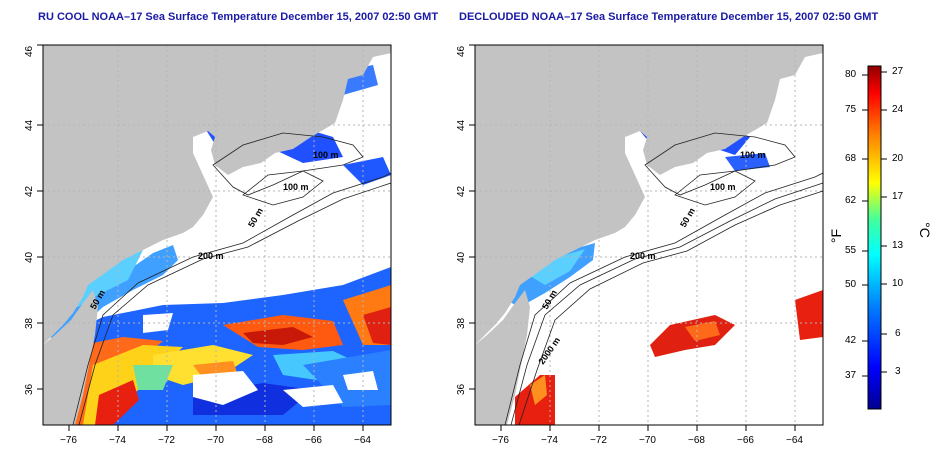 This screenshot has height=475, width=950. What do you see at coordinates (924, 230) in the screenshot?
I see `celsius-unit-label: °C` at bounding box center [924, 230].